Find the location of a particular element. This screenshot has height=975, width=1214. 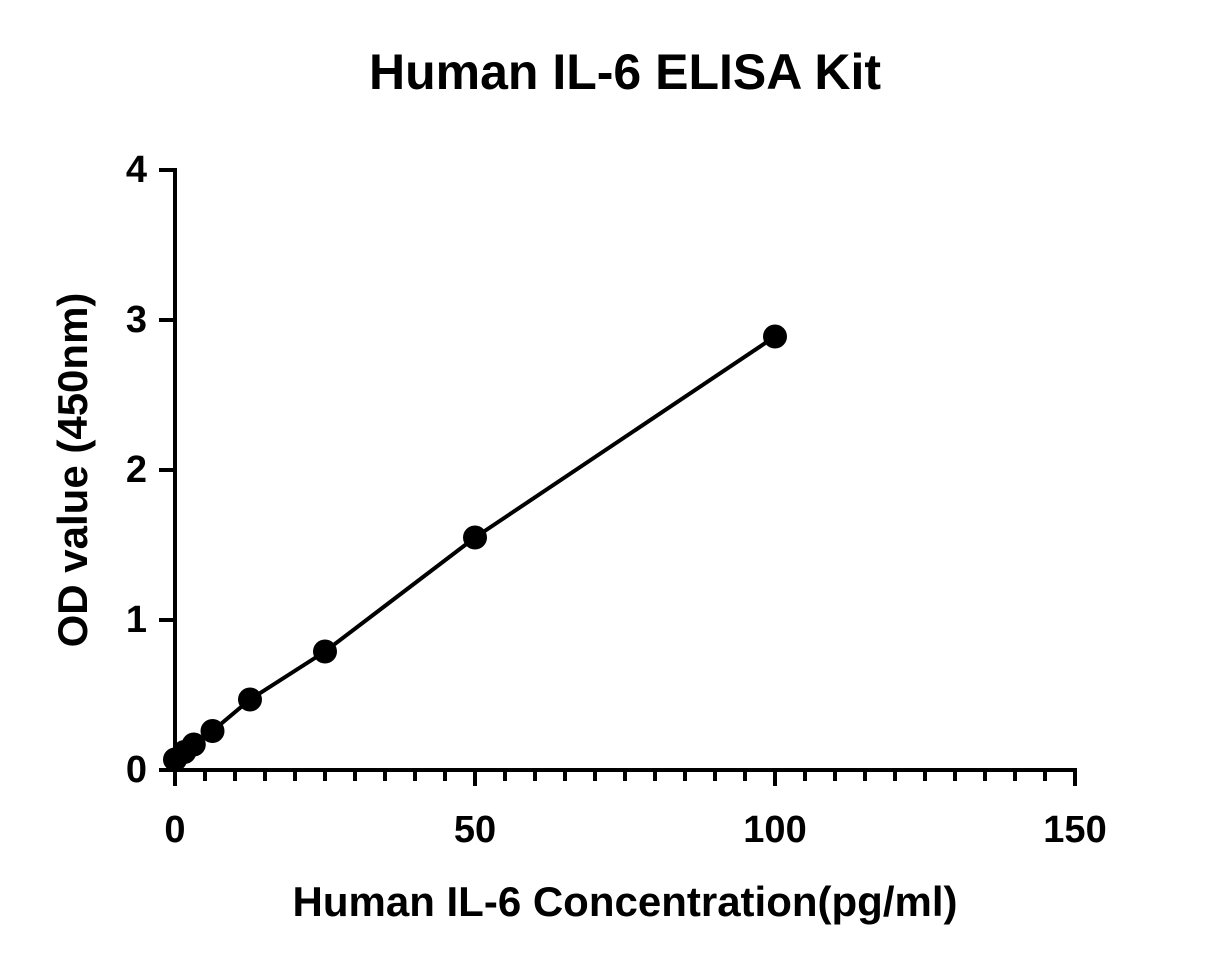

x-axis-label: Human IL-6 Concentration(pg/ml) is located at coordinates (625, 901).